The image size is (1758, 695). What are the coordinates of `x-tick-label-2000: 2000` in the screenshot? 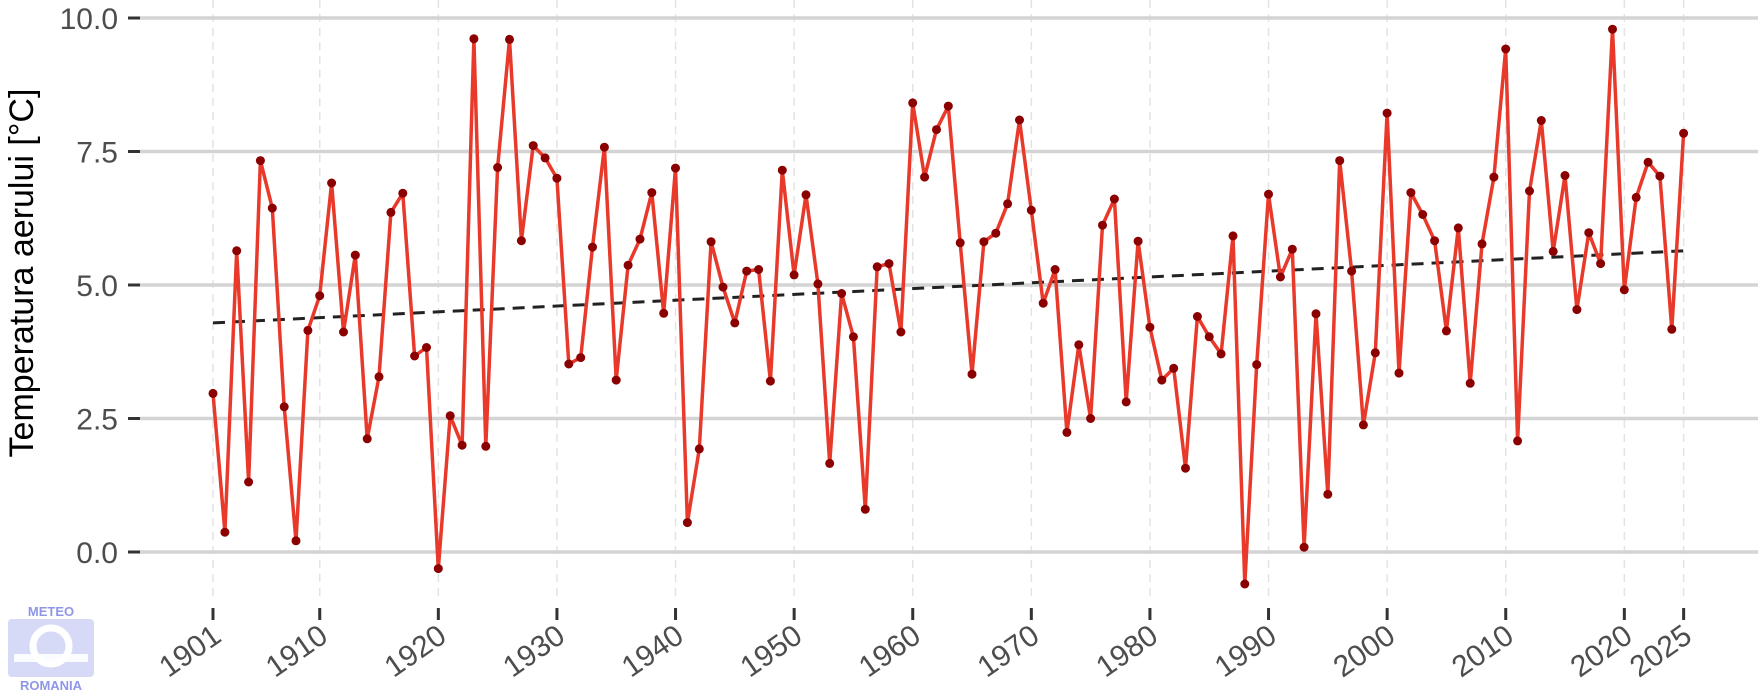 It's located at (1365, 651).